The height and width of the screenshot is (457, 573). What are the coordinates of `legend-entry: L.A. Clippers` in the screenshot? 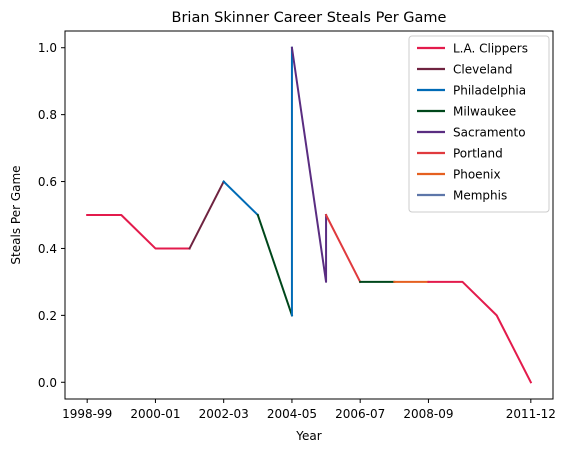 It's located at (472, 49).